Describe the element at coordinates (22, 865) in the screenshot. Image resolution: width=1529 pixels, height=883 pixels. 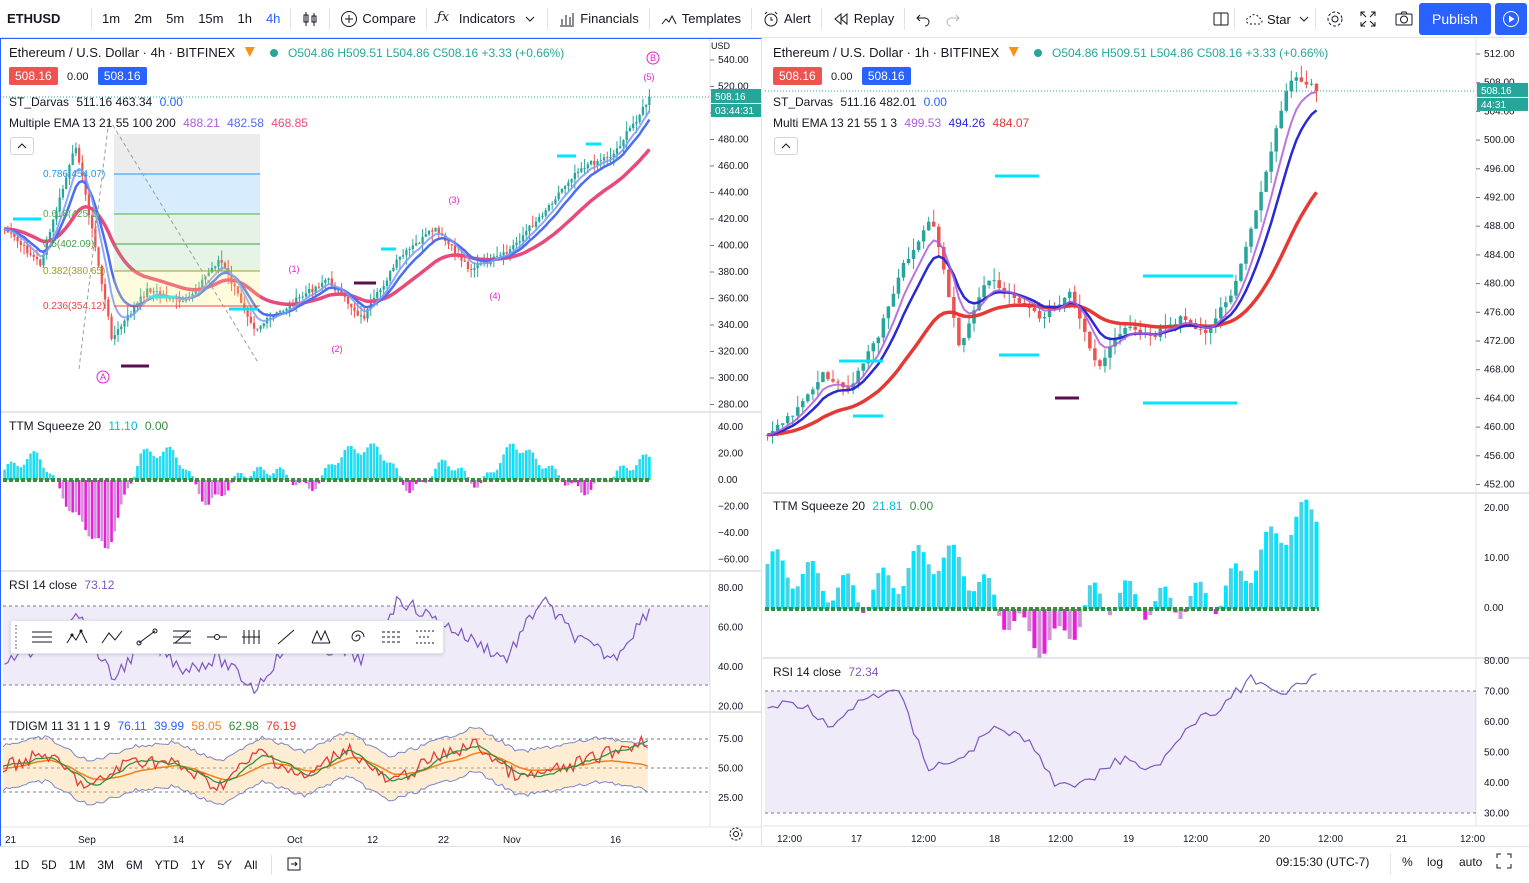
I see `range-1d: 1D` at that location.